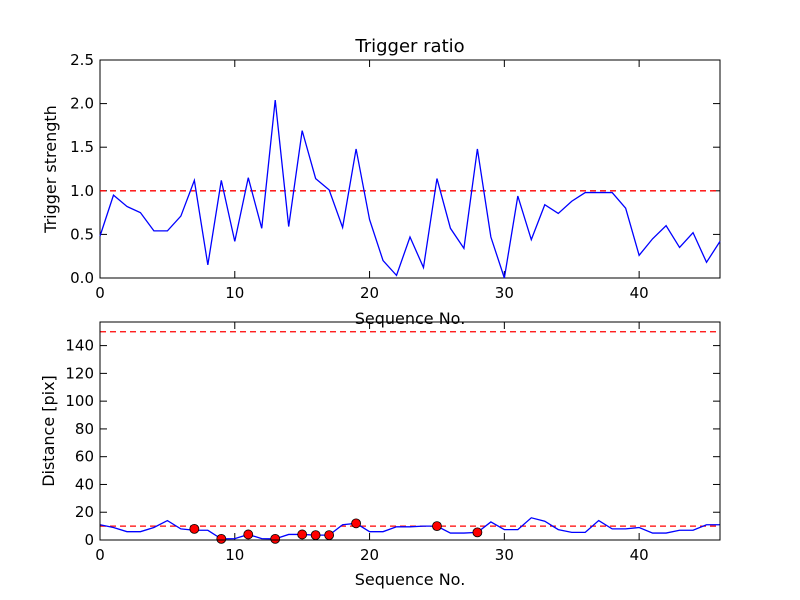  Describe the element at coordinates (82, 147) in the screenshot. I see `y-tick-label: 1.5` at that location.